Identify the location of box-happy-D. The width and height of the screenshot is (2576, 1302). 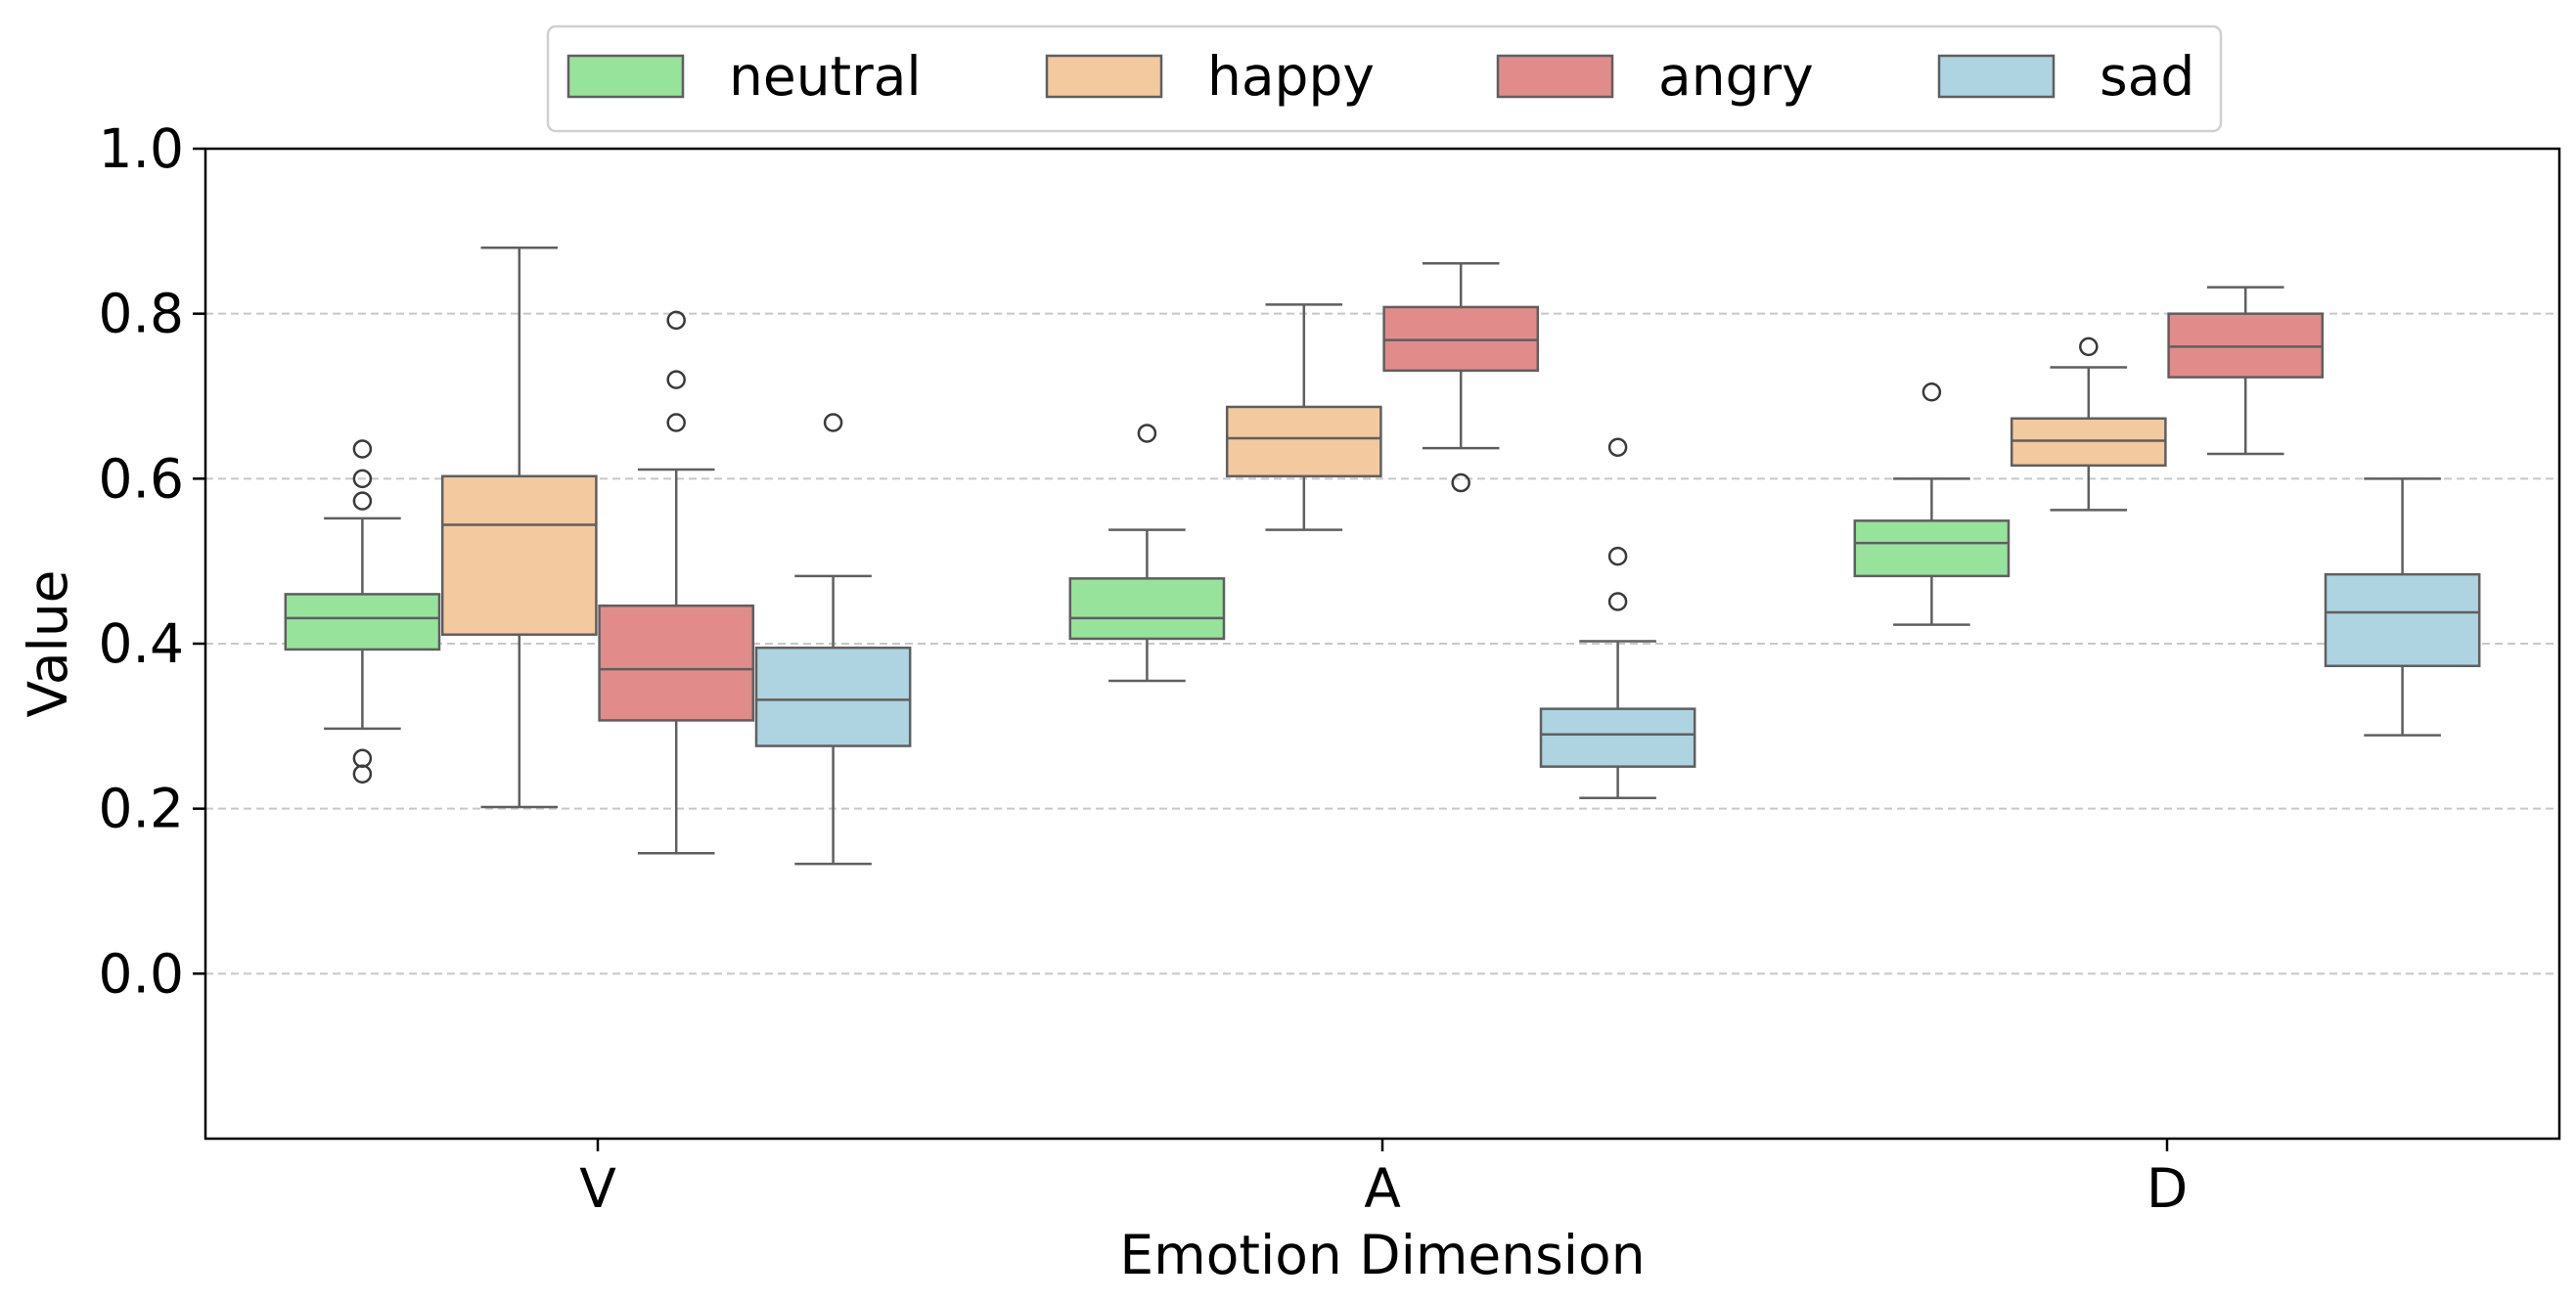
(2088, 425).